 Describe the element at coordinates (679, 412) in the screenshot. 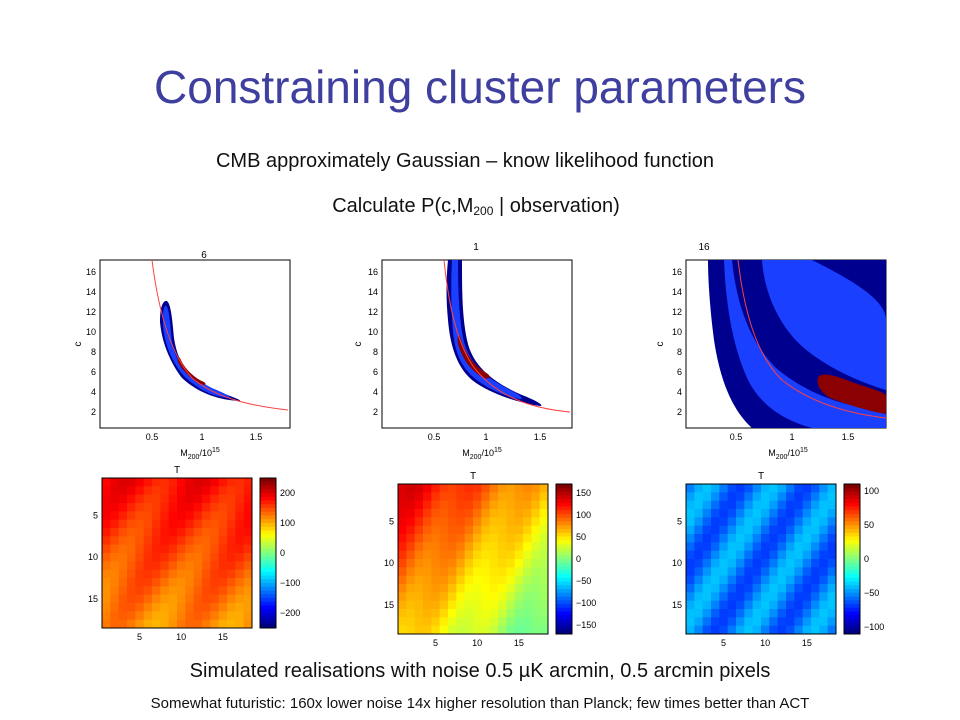

I see `y-tick-label: 2` at that location.